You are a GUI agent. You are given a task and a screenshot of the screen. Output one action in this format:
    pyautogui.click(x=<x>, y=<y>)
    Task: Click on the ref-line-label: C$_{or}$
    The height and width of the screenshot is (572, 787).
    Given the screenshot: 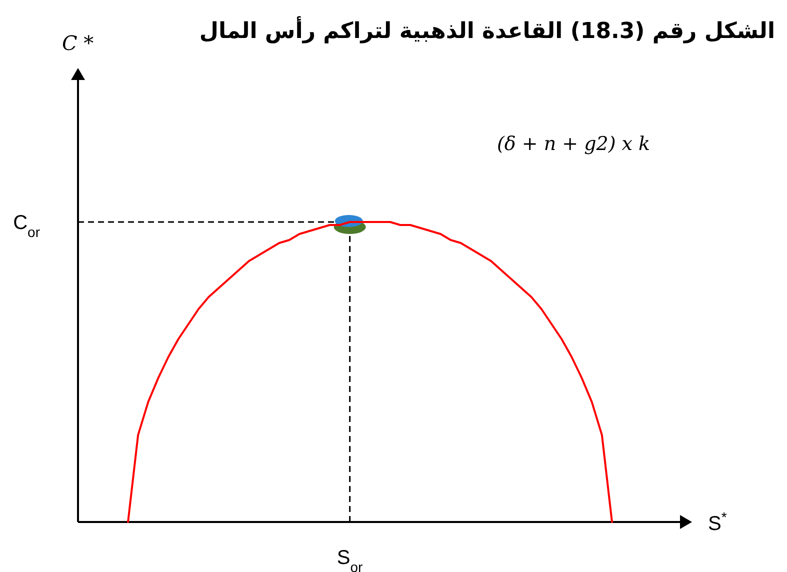 What is the action you would take?
    pyautogui.click(x=26, y=226)
    